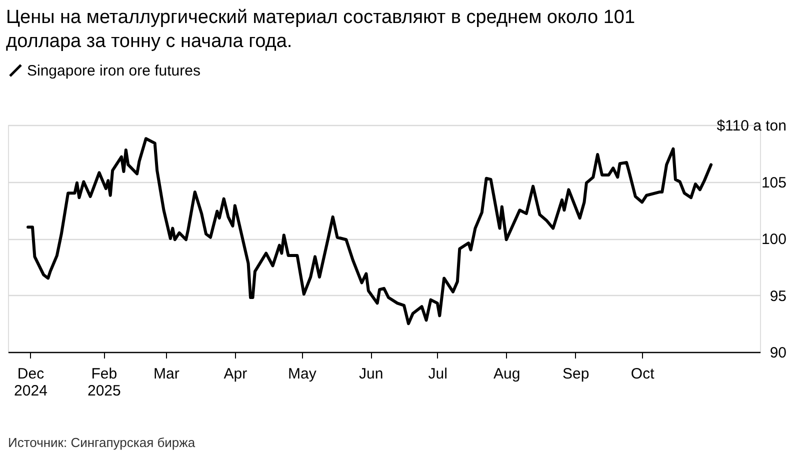  What do you see at coordinates (576, 374) in the screenshot?
I see `x-tick-label: Sep` at bounding box center [576, 374].